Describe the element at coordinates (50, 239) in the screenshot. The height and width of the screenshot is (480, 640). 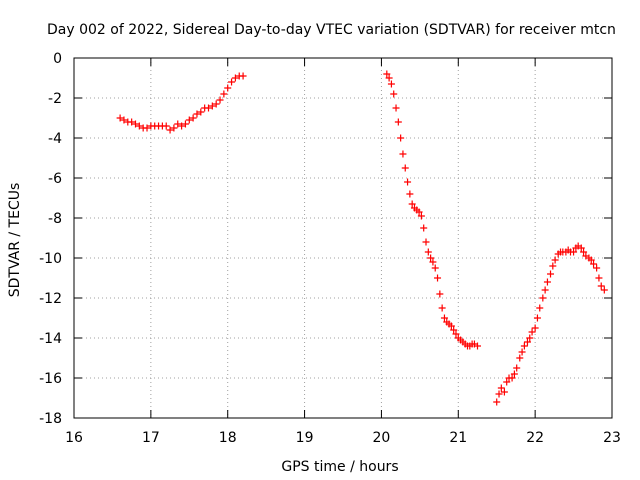
I see `y-tick-labels: 0 -2 -4 -6 -8 -10 -12 -14 -16 -18` at that location.